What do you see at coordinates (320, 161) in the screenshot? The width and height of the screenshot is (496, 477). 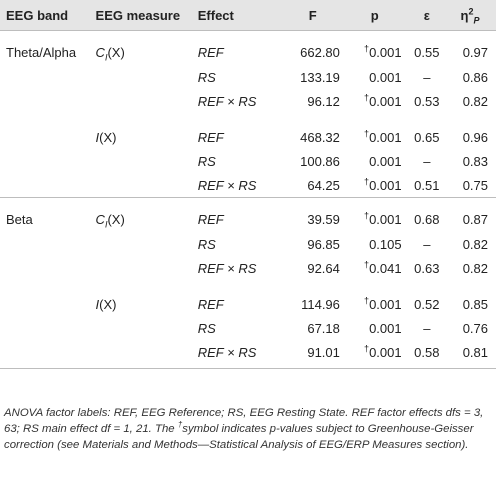 I see `f-value-cell: 100.86` at bounding box center [320, 161].